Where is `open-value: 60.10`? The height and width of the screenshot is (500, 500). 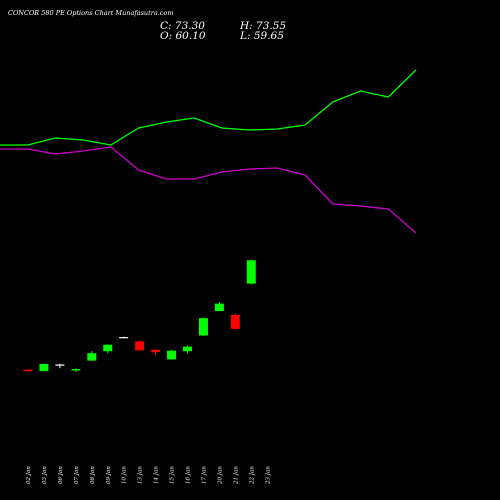 open-value: 60.10 is located at coordinates (190, 36).